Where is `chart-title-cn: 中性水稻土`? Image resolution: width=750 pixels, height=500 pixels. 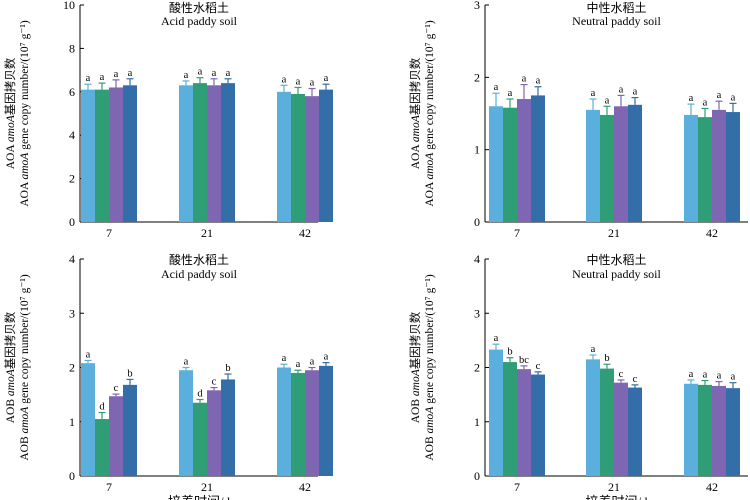
chart-title-cn: 中性水稻土 is located at coordinates (616, 7).